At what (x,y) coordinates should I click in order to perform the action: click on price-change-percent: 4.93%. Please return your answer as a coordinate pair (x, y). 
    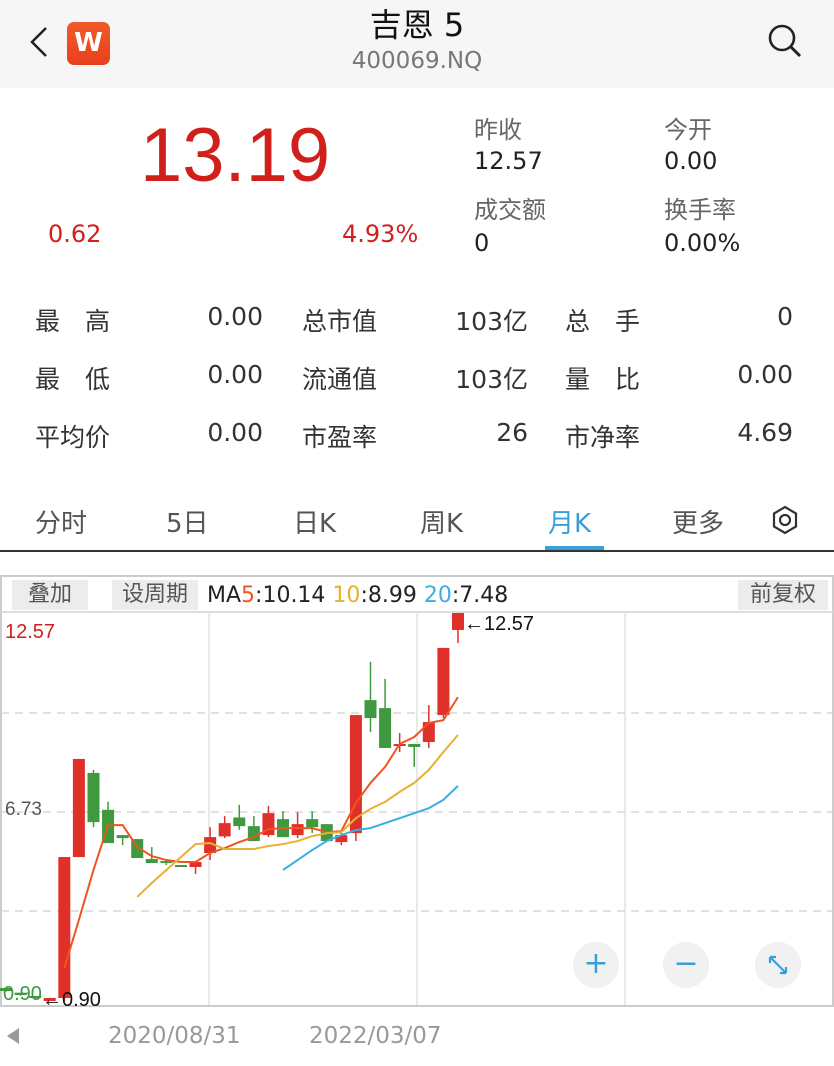
    Looking at the image, I should click on (380, 234).